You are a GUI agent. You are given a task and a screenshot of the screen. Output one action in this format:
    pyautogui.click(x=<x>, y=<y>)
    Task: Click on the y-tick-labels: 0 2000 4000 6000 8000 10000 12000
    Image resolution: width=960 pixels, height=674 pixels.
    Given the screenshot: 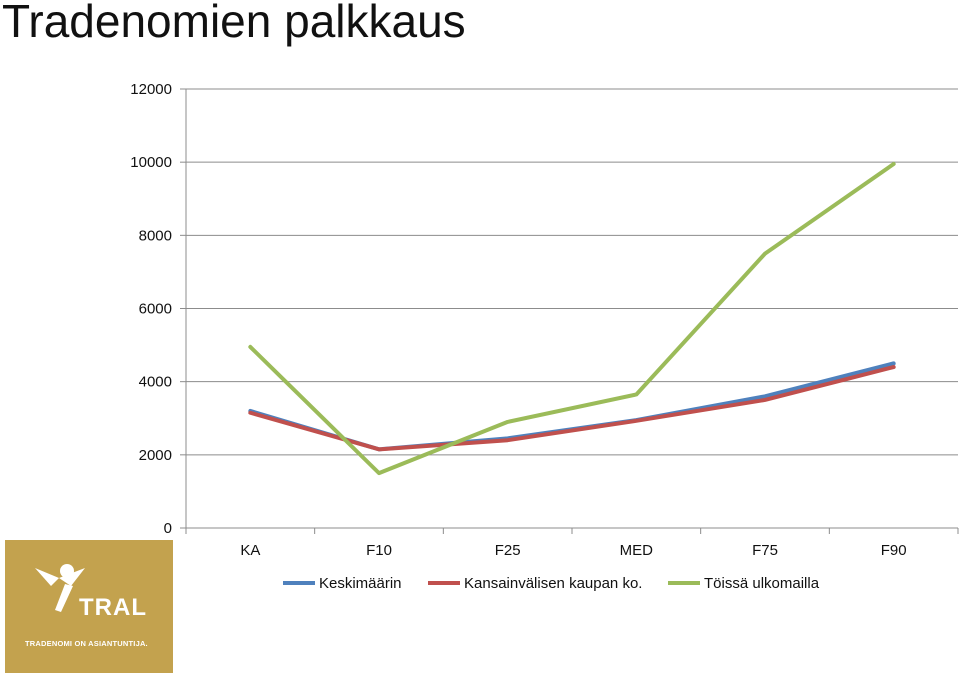 What is the action you would take?
    pyautogui.click(x=151, y=309)
    